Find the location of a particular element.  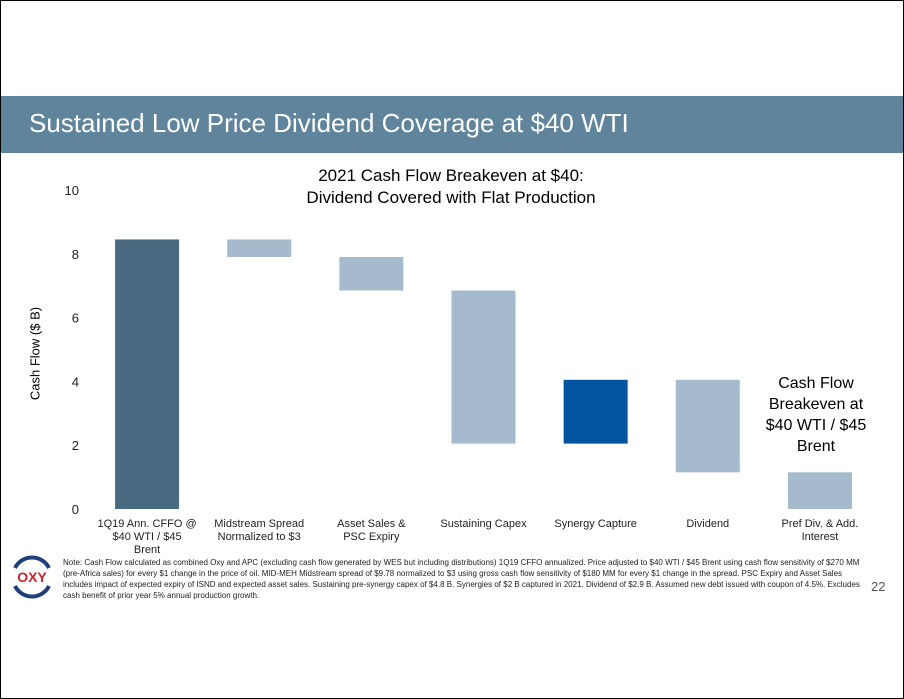

x-tick-label: Dividend is located at coordinates (707, 524).